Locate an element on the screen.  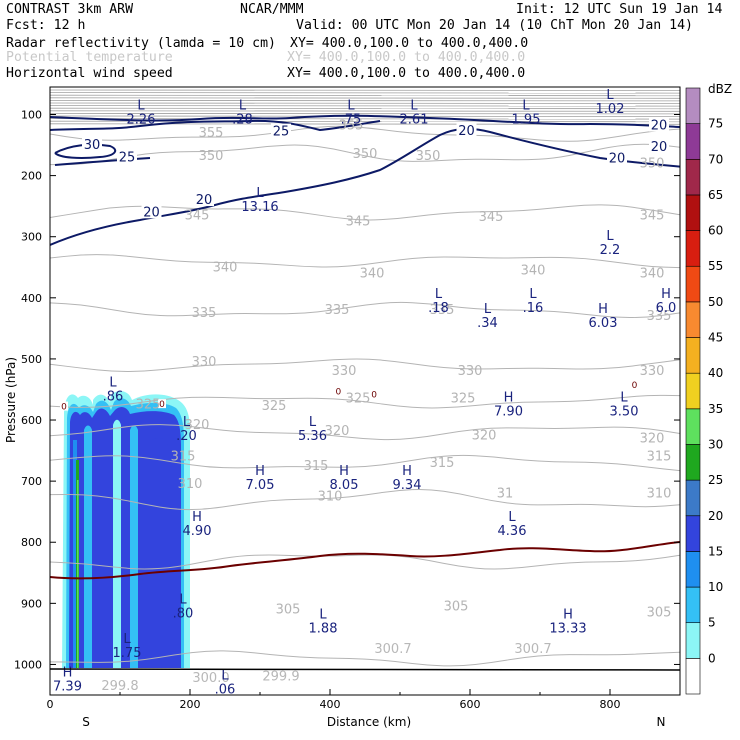
field-name-wind: Horizontal wind speed is located at coordinates (89, 73).